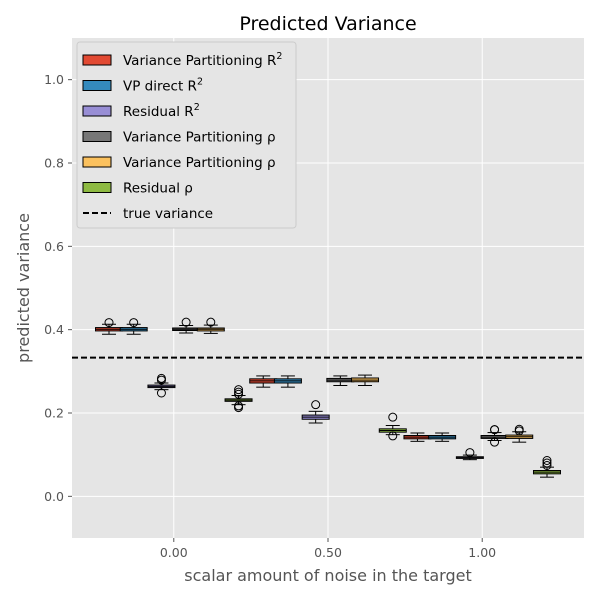 This screenshot has height=604, width=600. Describe the element at coordinates (54, 163) in the screenshot. I see `y-tick-label: 0.8` at that location.